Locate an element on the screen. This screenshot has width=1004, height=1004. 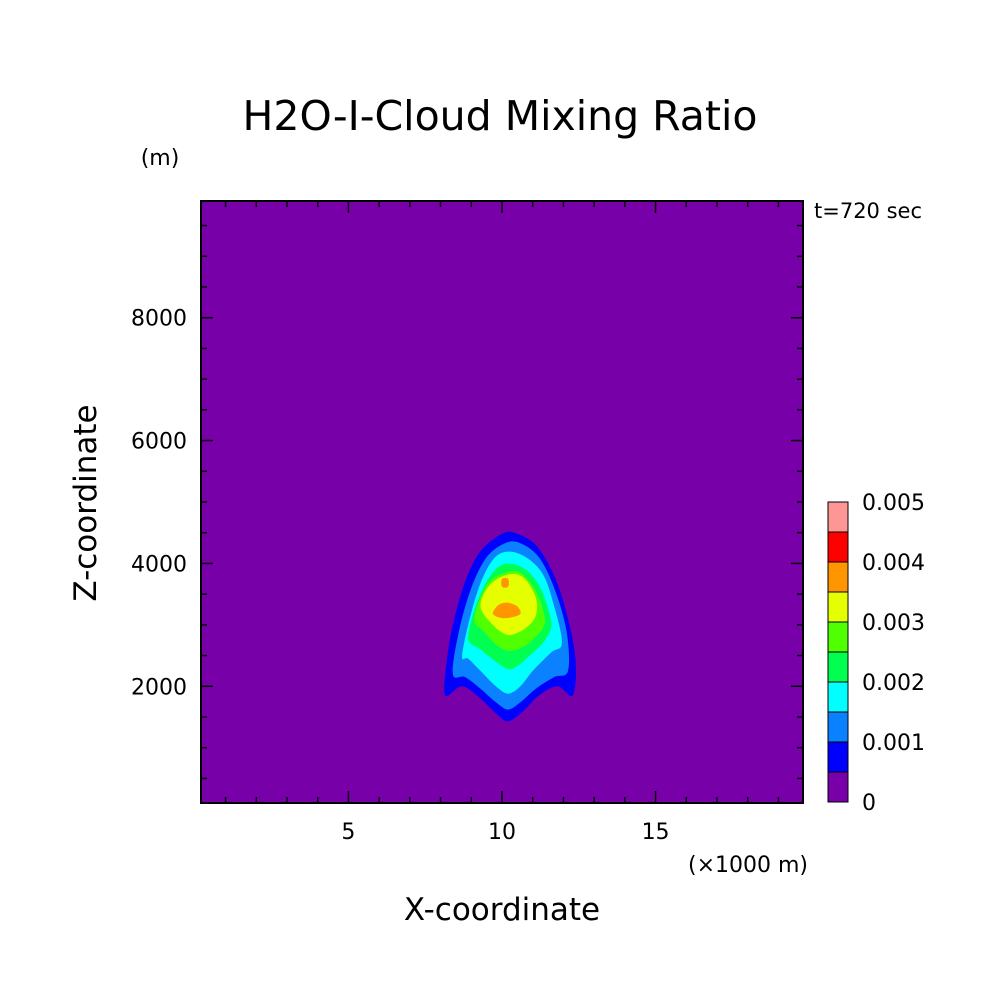
colorbar-label: 0 is located at coordinates (869, 803).